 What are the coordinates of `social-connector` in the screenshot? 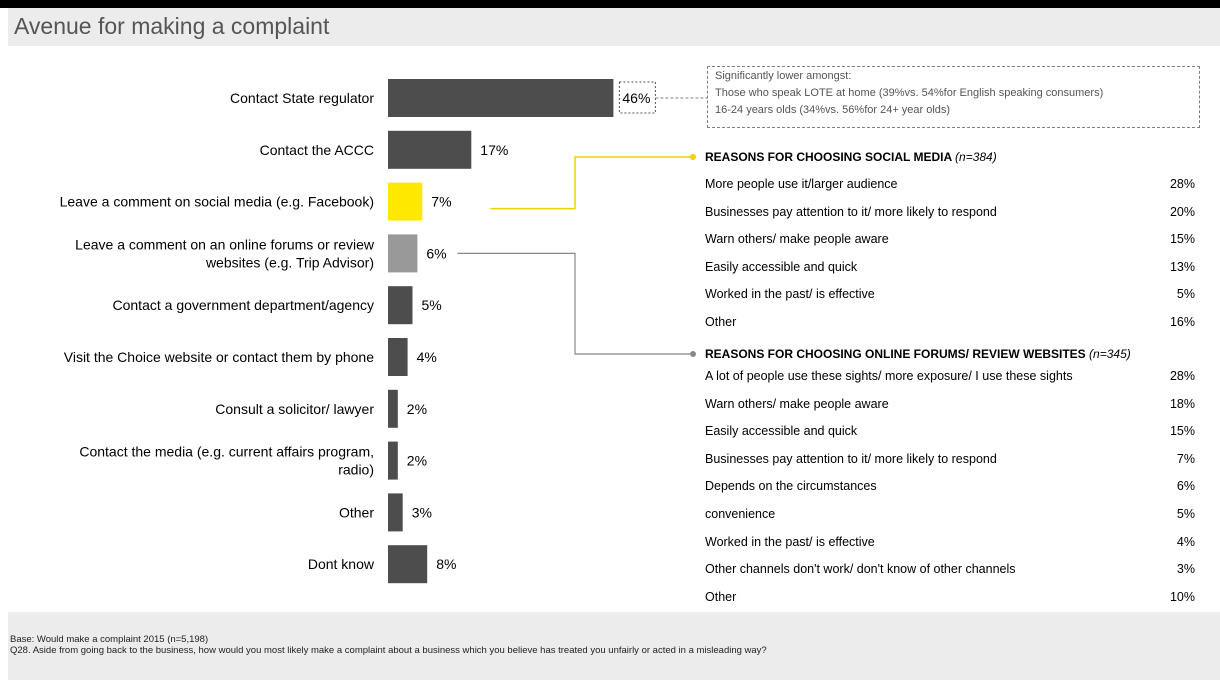 It's located at (591, 183).